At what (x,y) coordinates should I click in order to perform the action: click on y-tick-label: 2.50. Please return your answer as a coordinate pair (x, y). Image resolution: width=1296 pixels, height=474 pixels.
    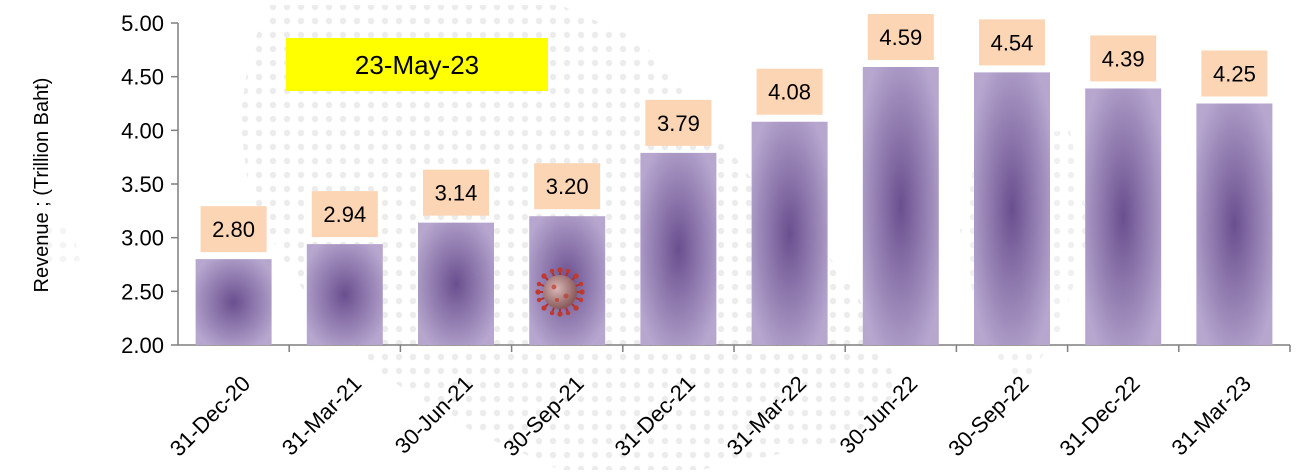
    Looking at the image, I should click on (142, 291).